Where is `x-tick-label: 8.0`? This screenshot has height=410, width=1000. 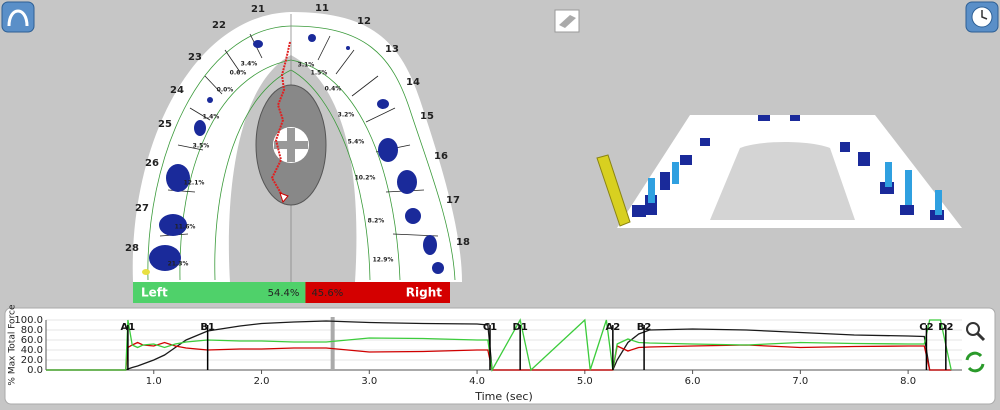 x-tick-label: 8.0 is located at coordinates (908, 381).